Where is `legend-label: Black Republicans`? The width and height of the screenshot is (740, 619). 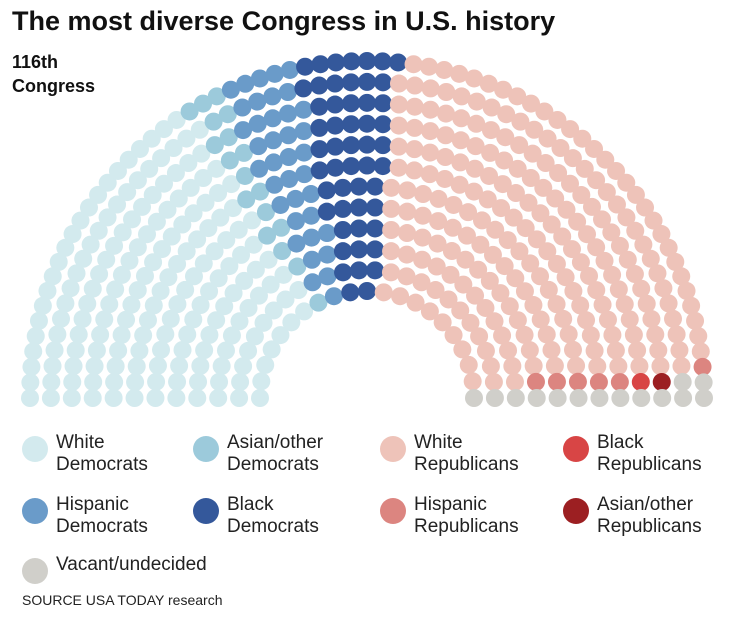
legend-label: Black Republicans is located at coordinates (649, 453).